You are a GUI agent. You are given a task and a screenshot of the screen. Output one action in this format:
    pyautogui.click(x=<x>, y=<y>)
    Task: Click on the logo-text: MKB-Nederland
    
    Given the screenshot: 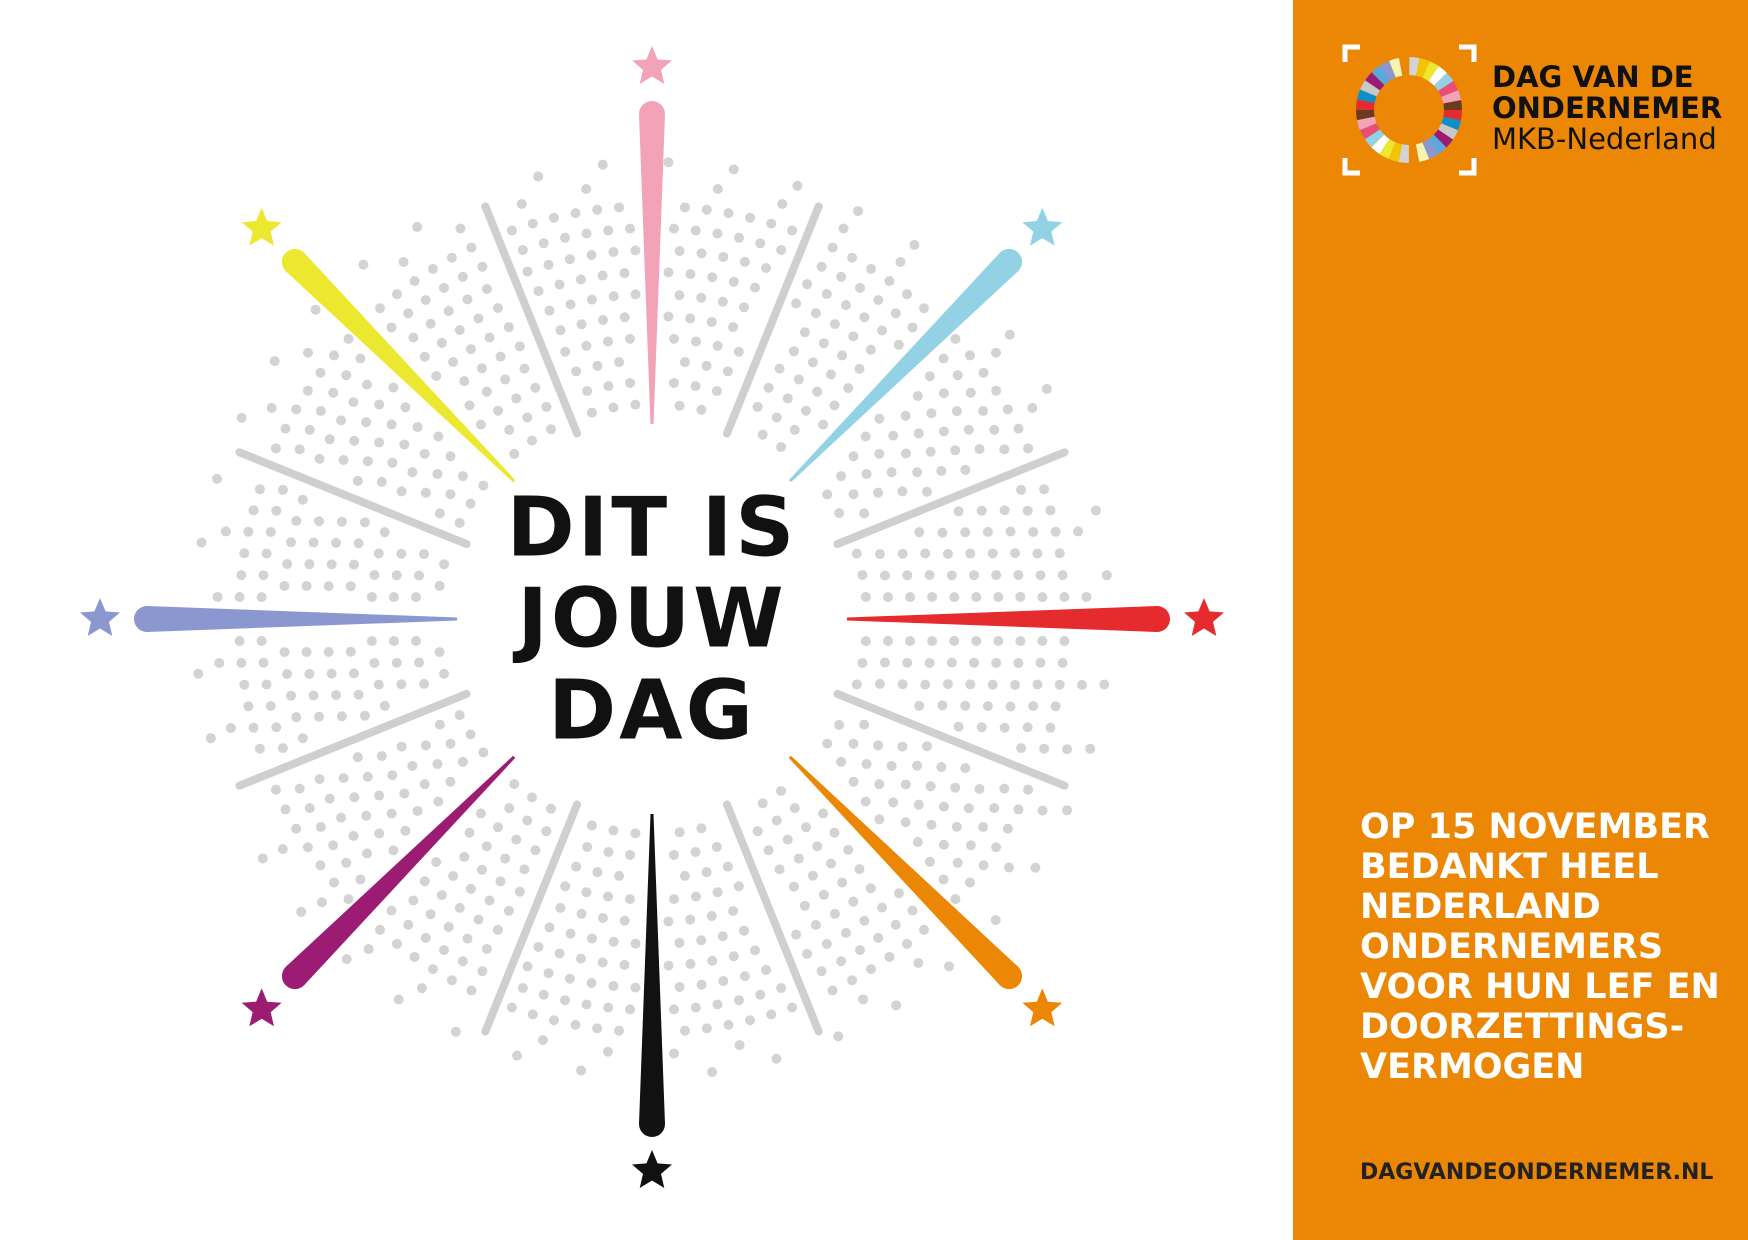 What is the action you would take?
    pyautogui.click(x=1604, y=139)
    